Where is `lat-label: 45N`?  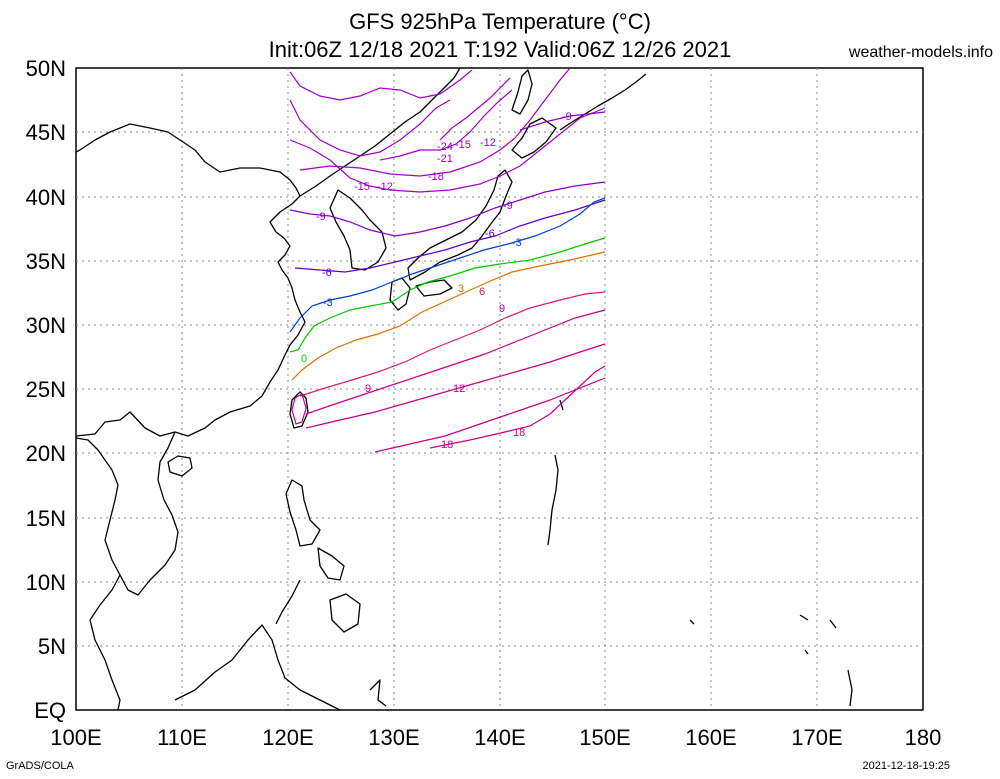 lat-label: 45N is located at coordinates (46, 132).